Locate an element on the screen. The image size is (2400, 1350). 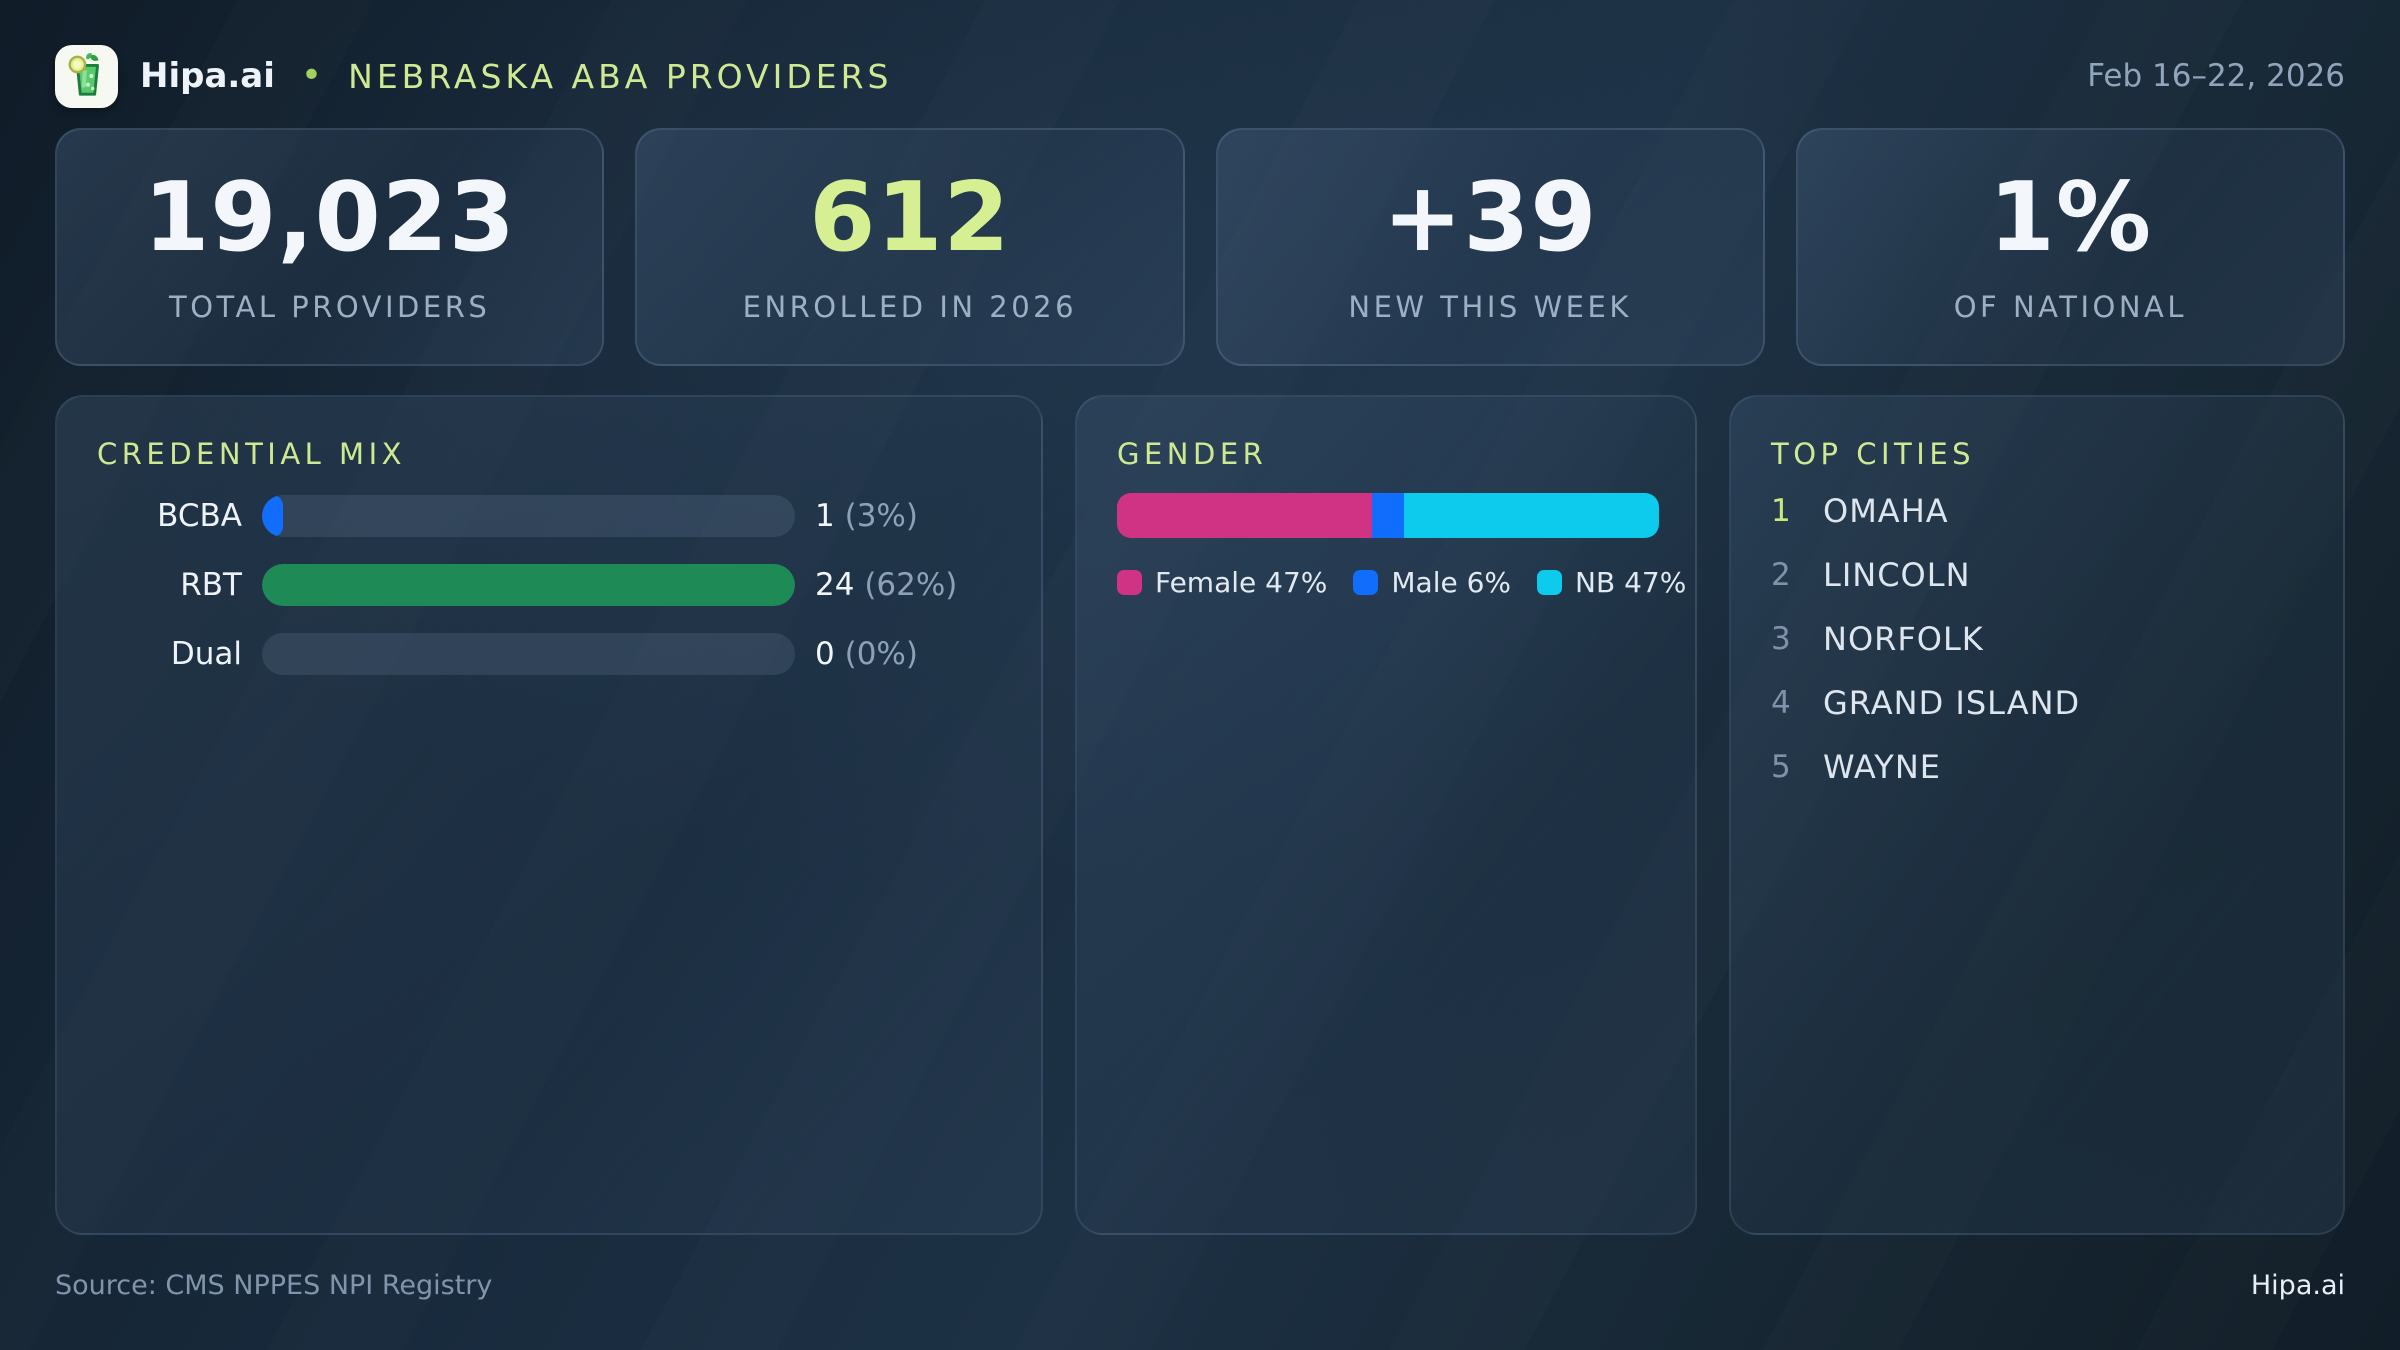
stat-card-of-national: 1% OF NATIONAL is located at coordinates (2070, 247).